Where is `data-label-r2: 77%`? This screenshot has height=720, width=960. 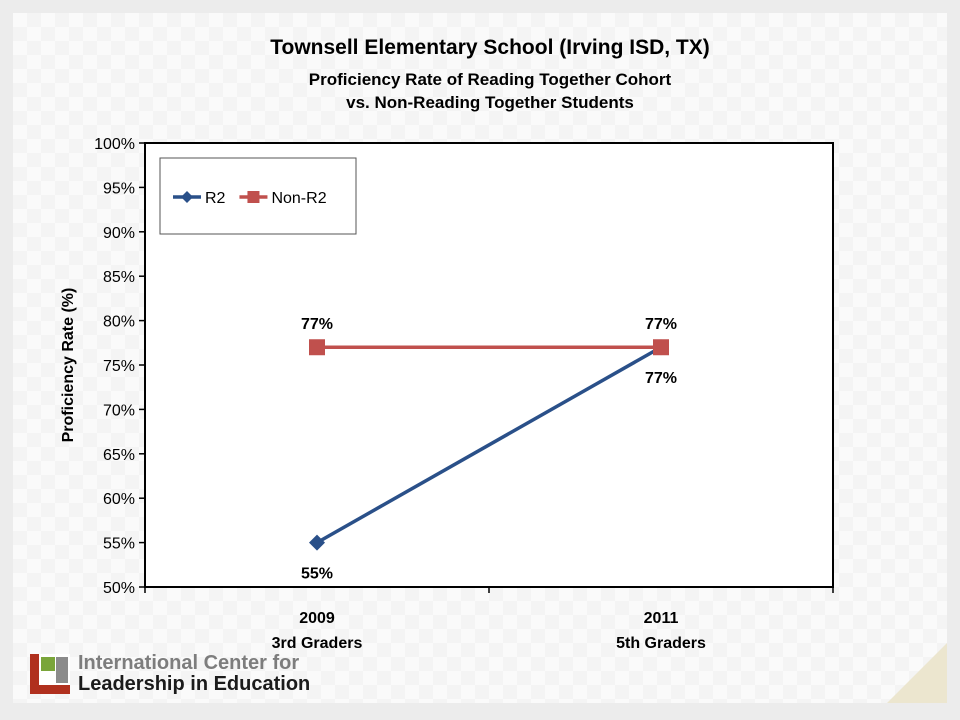
data-label-r2: 77% is located at coordinates (661, 378).